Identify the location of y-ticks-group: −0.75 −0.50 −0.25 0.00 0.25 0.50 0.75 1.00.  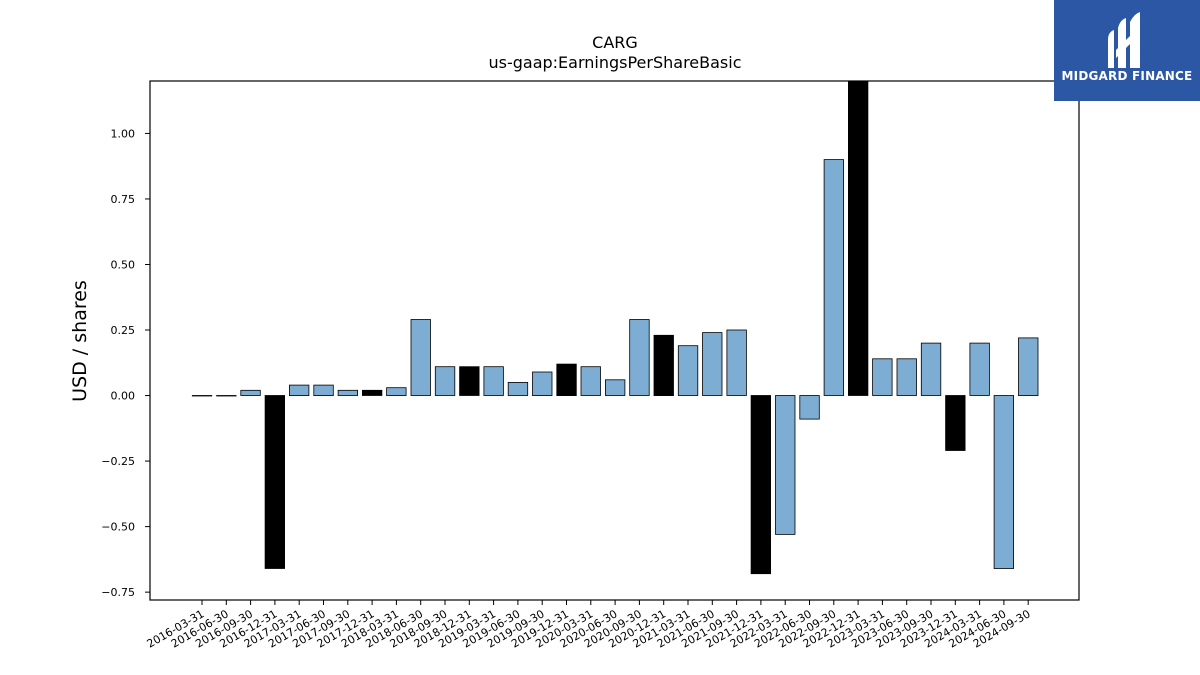
(125, 363).